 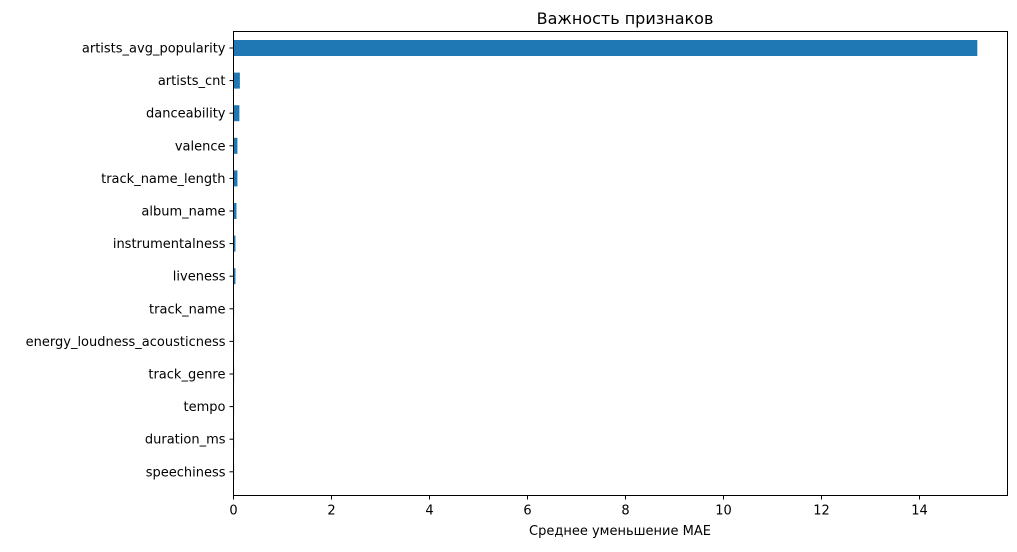 I want to click on x-tick-label: 6, so click(x=527, y=511).